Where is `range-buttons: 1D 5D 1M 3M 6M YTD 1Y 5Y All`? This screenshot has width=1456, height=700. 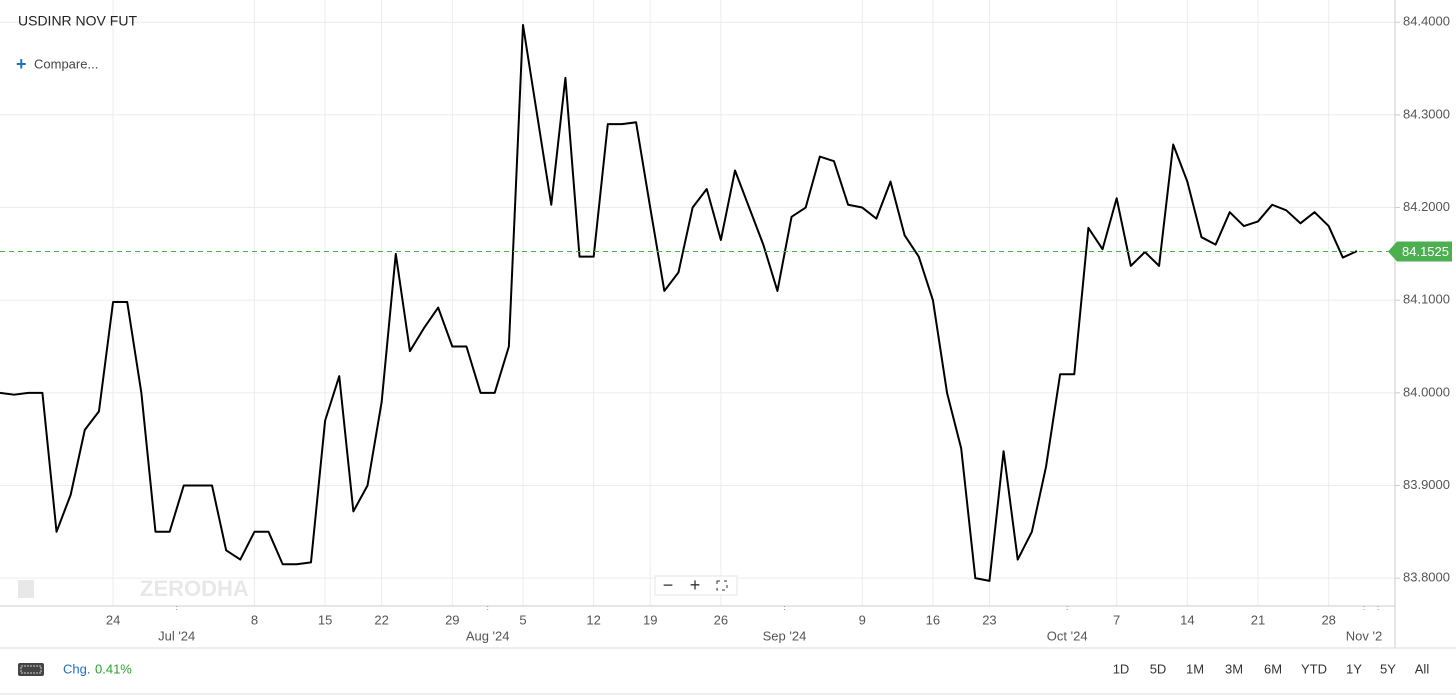
range-buttons: 1D 5D 1M 3M 6M YTD 1Y 5Y All is located at coordinates (1271, 668).